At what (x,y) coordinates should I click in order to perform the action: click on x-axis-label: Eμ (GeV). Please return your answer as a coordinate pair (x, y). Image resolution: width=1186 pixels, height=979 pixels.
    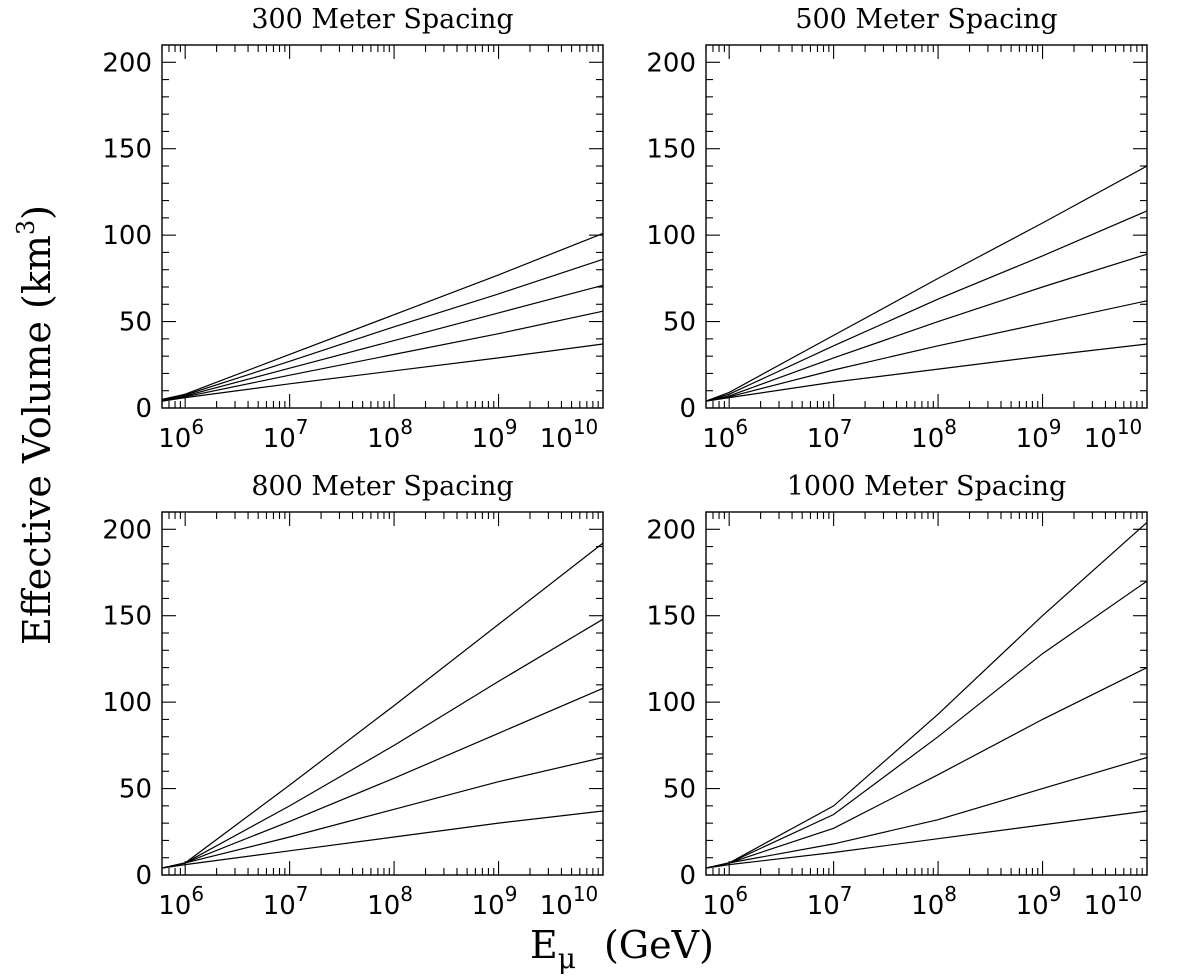
    Looking at the image, I should click on (622, 949).